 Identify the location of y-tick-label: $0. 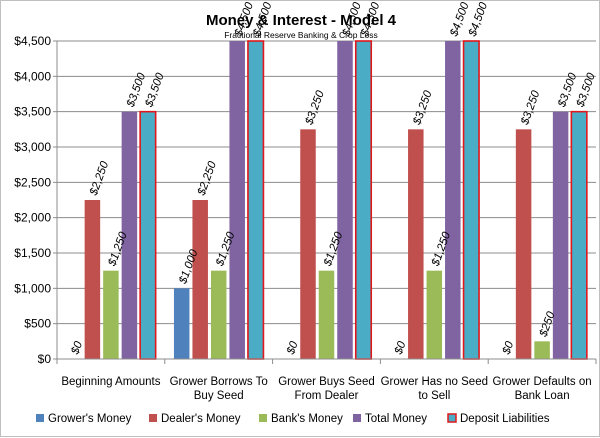
(45, 359).